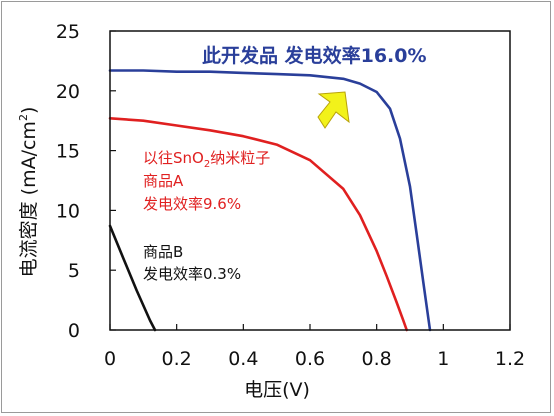 The image size is (554, 416). What do you see at coordinates (243, 359) in the screenshot?
I see `x-tick-label: 0.4` at bounding box center [243, 359].